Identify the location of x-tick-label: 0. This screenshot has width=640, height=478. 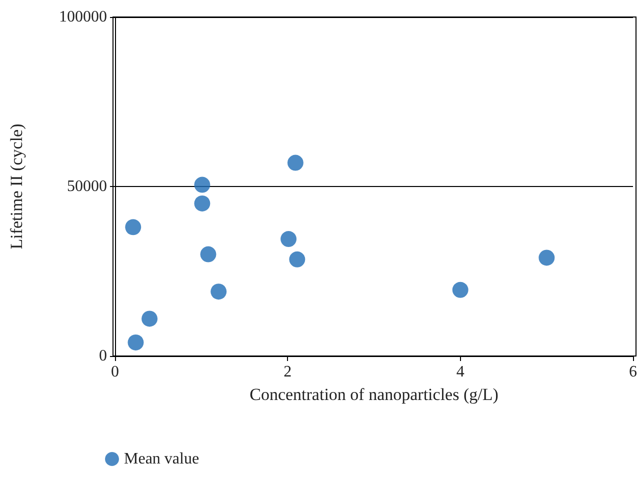
(115, 372).